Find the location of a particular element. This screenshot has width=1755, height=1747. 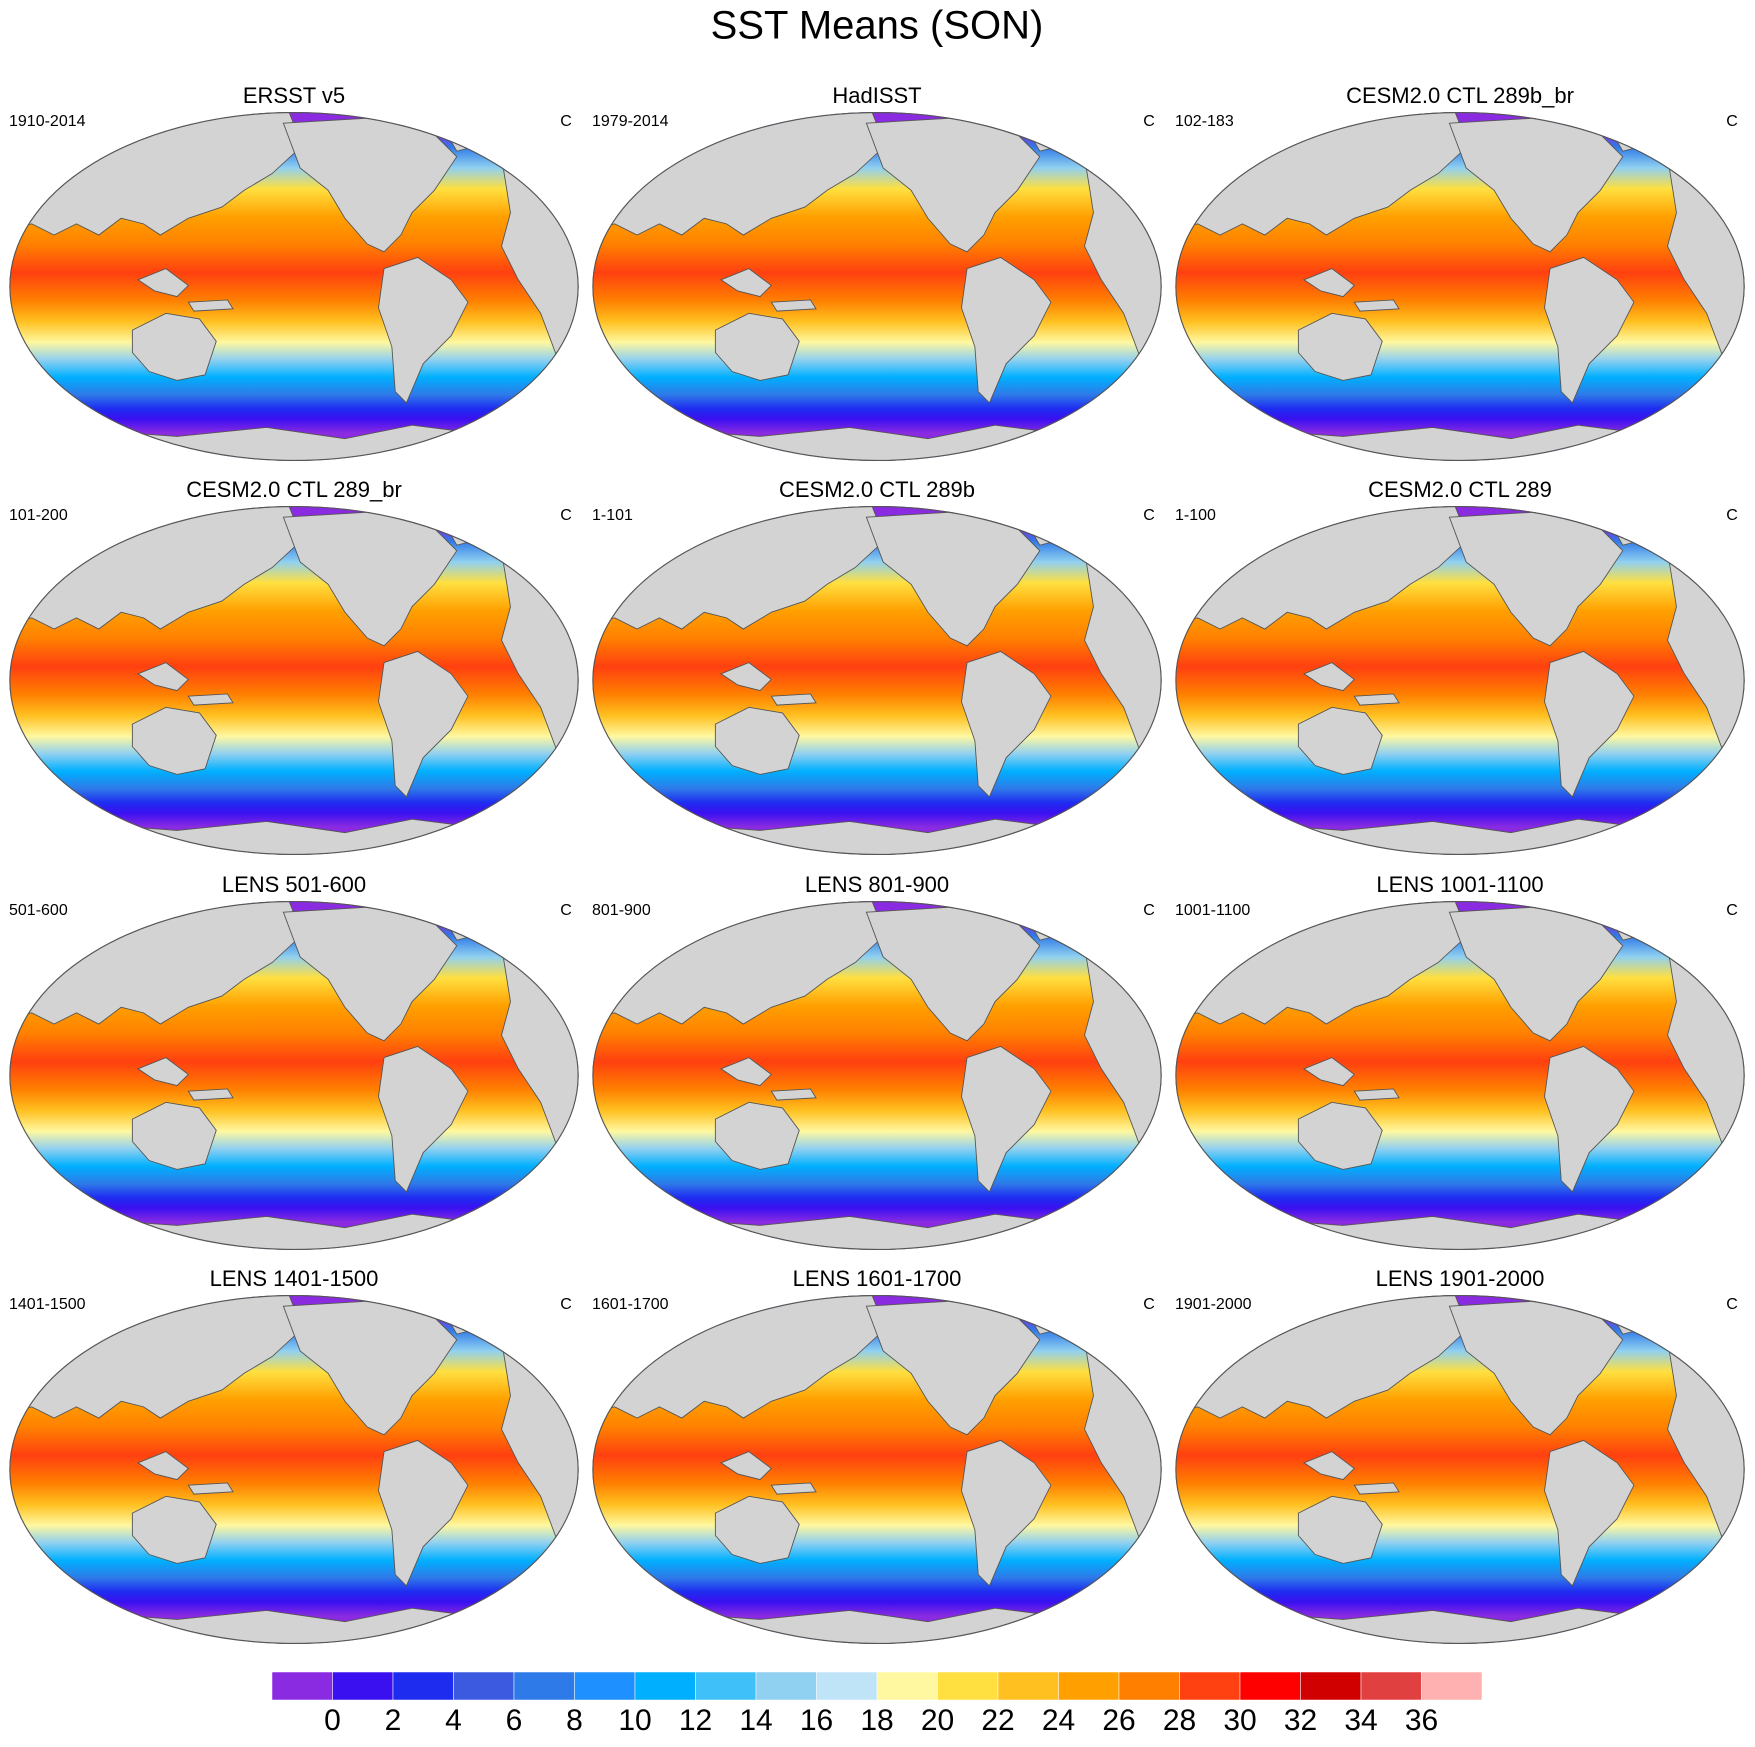

colorbar-label: 20 is located at coordinates (937, 1720).